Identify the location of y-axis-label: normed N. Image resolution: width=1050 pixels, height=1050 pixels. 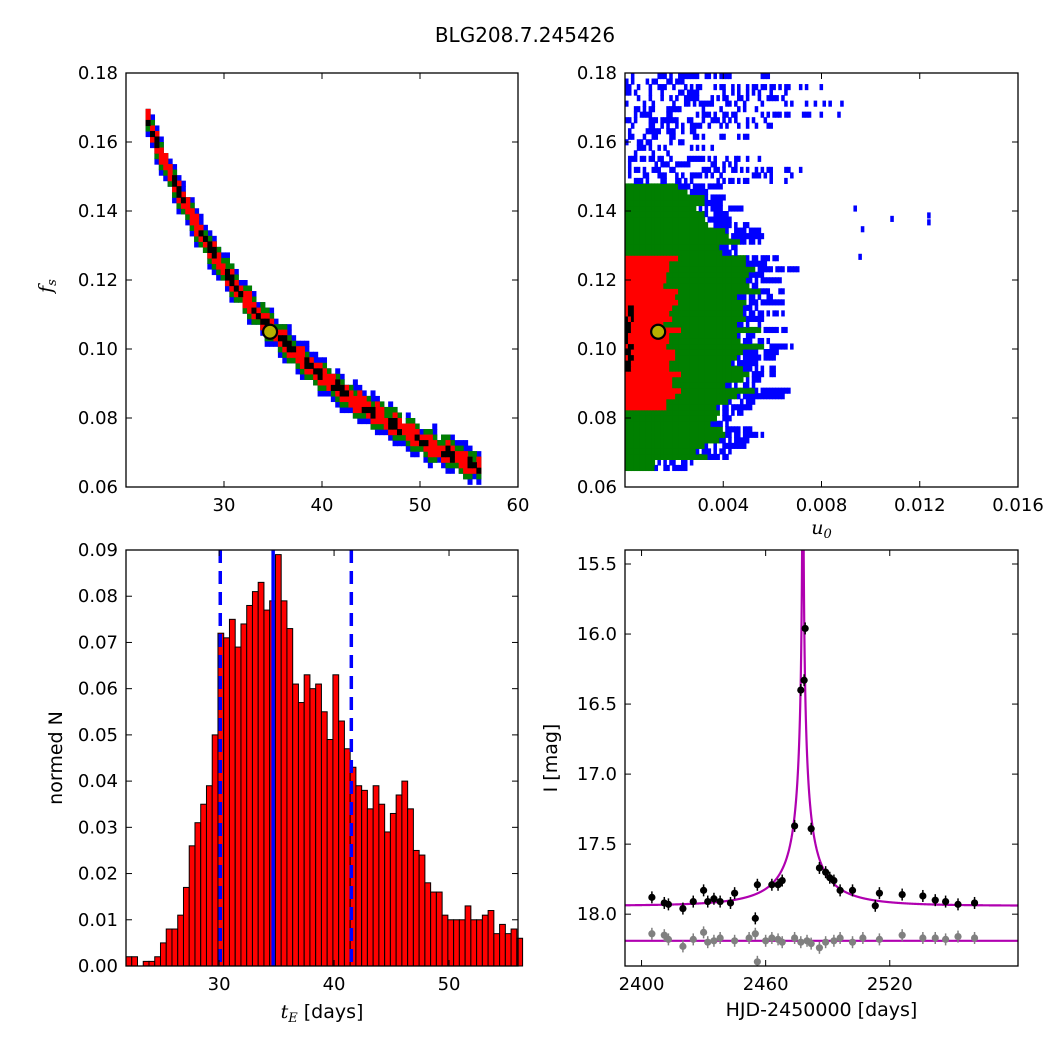
(56, 758).